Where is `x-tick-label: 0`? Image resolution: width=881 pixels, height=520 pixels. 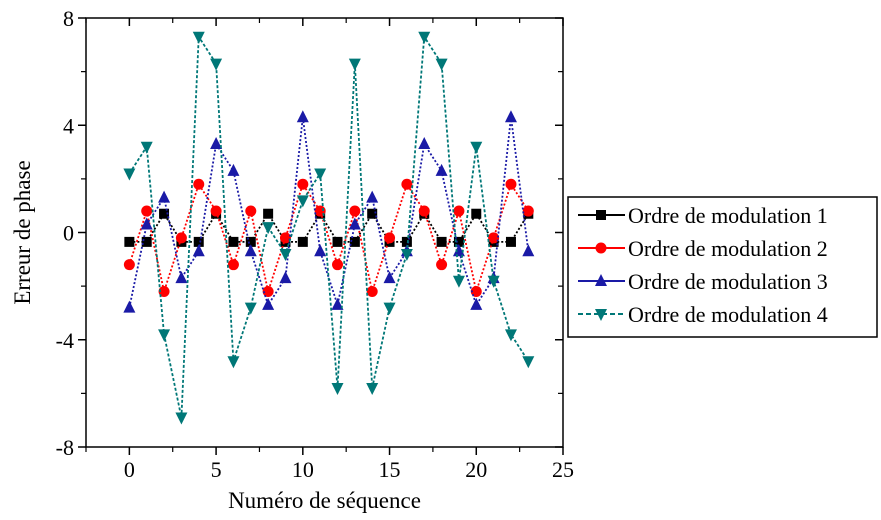
x-tick-label: 0 is located at coordinates (129, 469).